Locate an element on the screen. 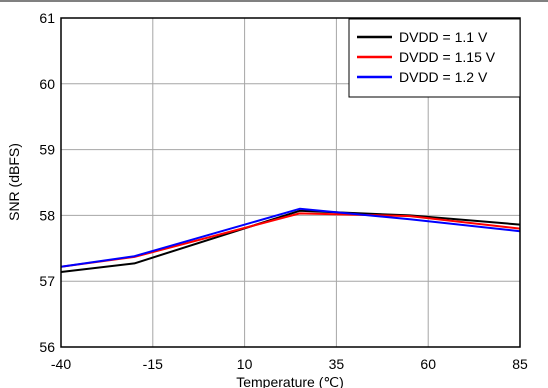  x-tick-label: 60 is located at coordinates (428, 364).